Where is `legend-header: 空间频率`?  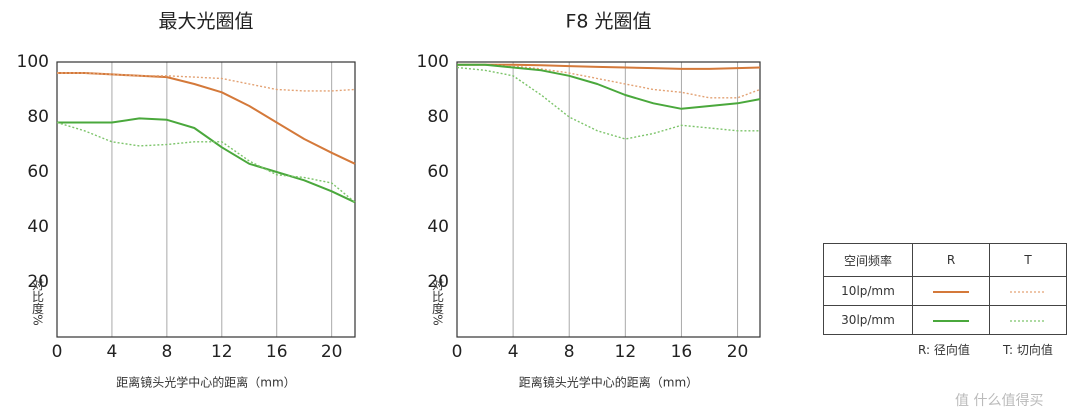
legend-header: 空间频率 is located at coordinates (868, 260).